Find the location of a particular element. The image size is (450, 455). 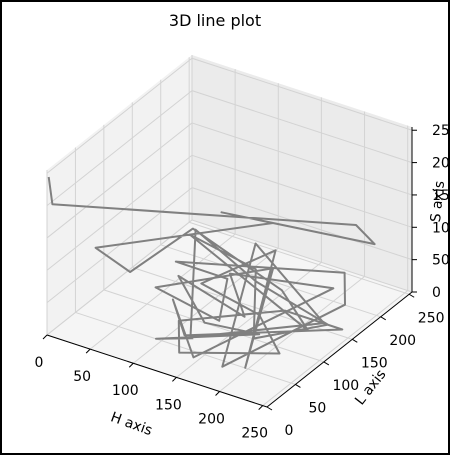

y-tick-label: 100 is located at coordinates (345, 386).